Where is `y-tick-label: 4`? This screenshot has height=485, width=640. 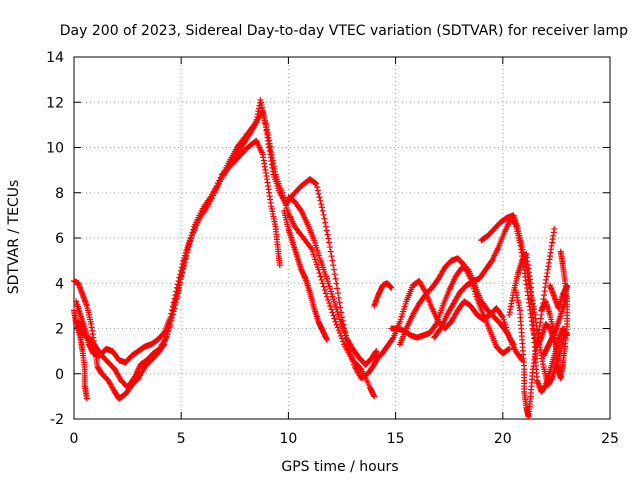 y-tick-label: 4 is located at coordinates (59, 284).